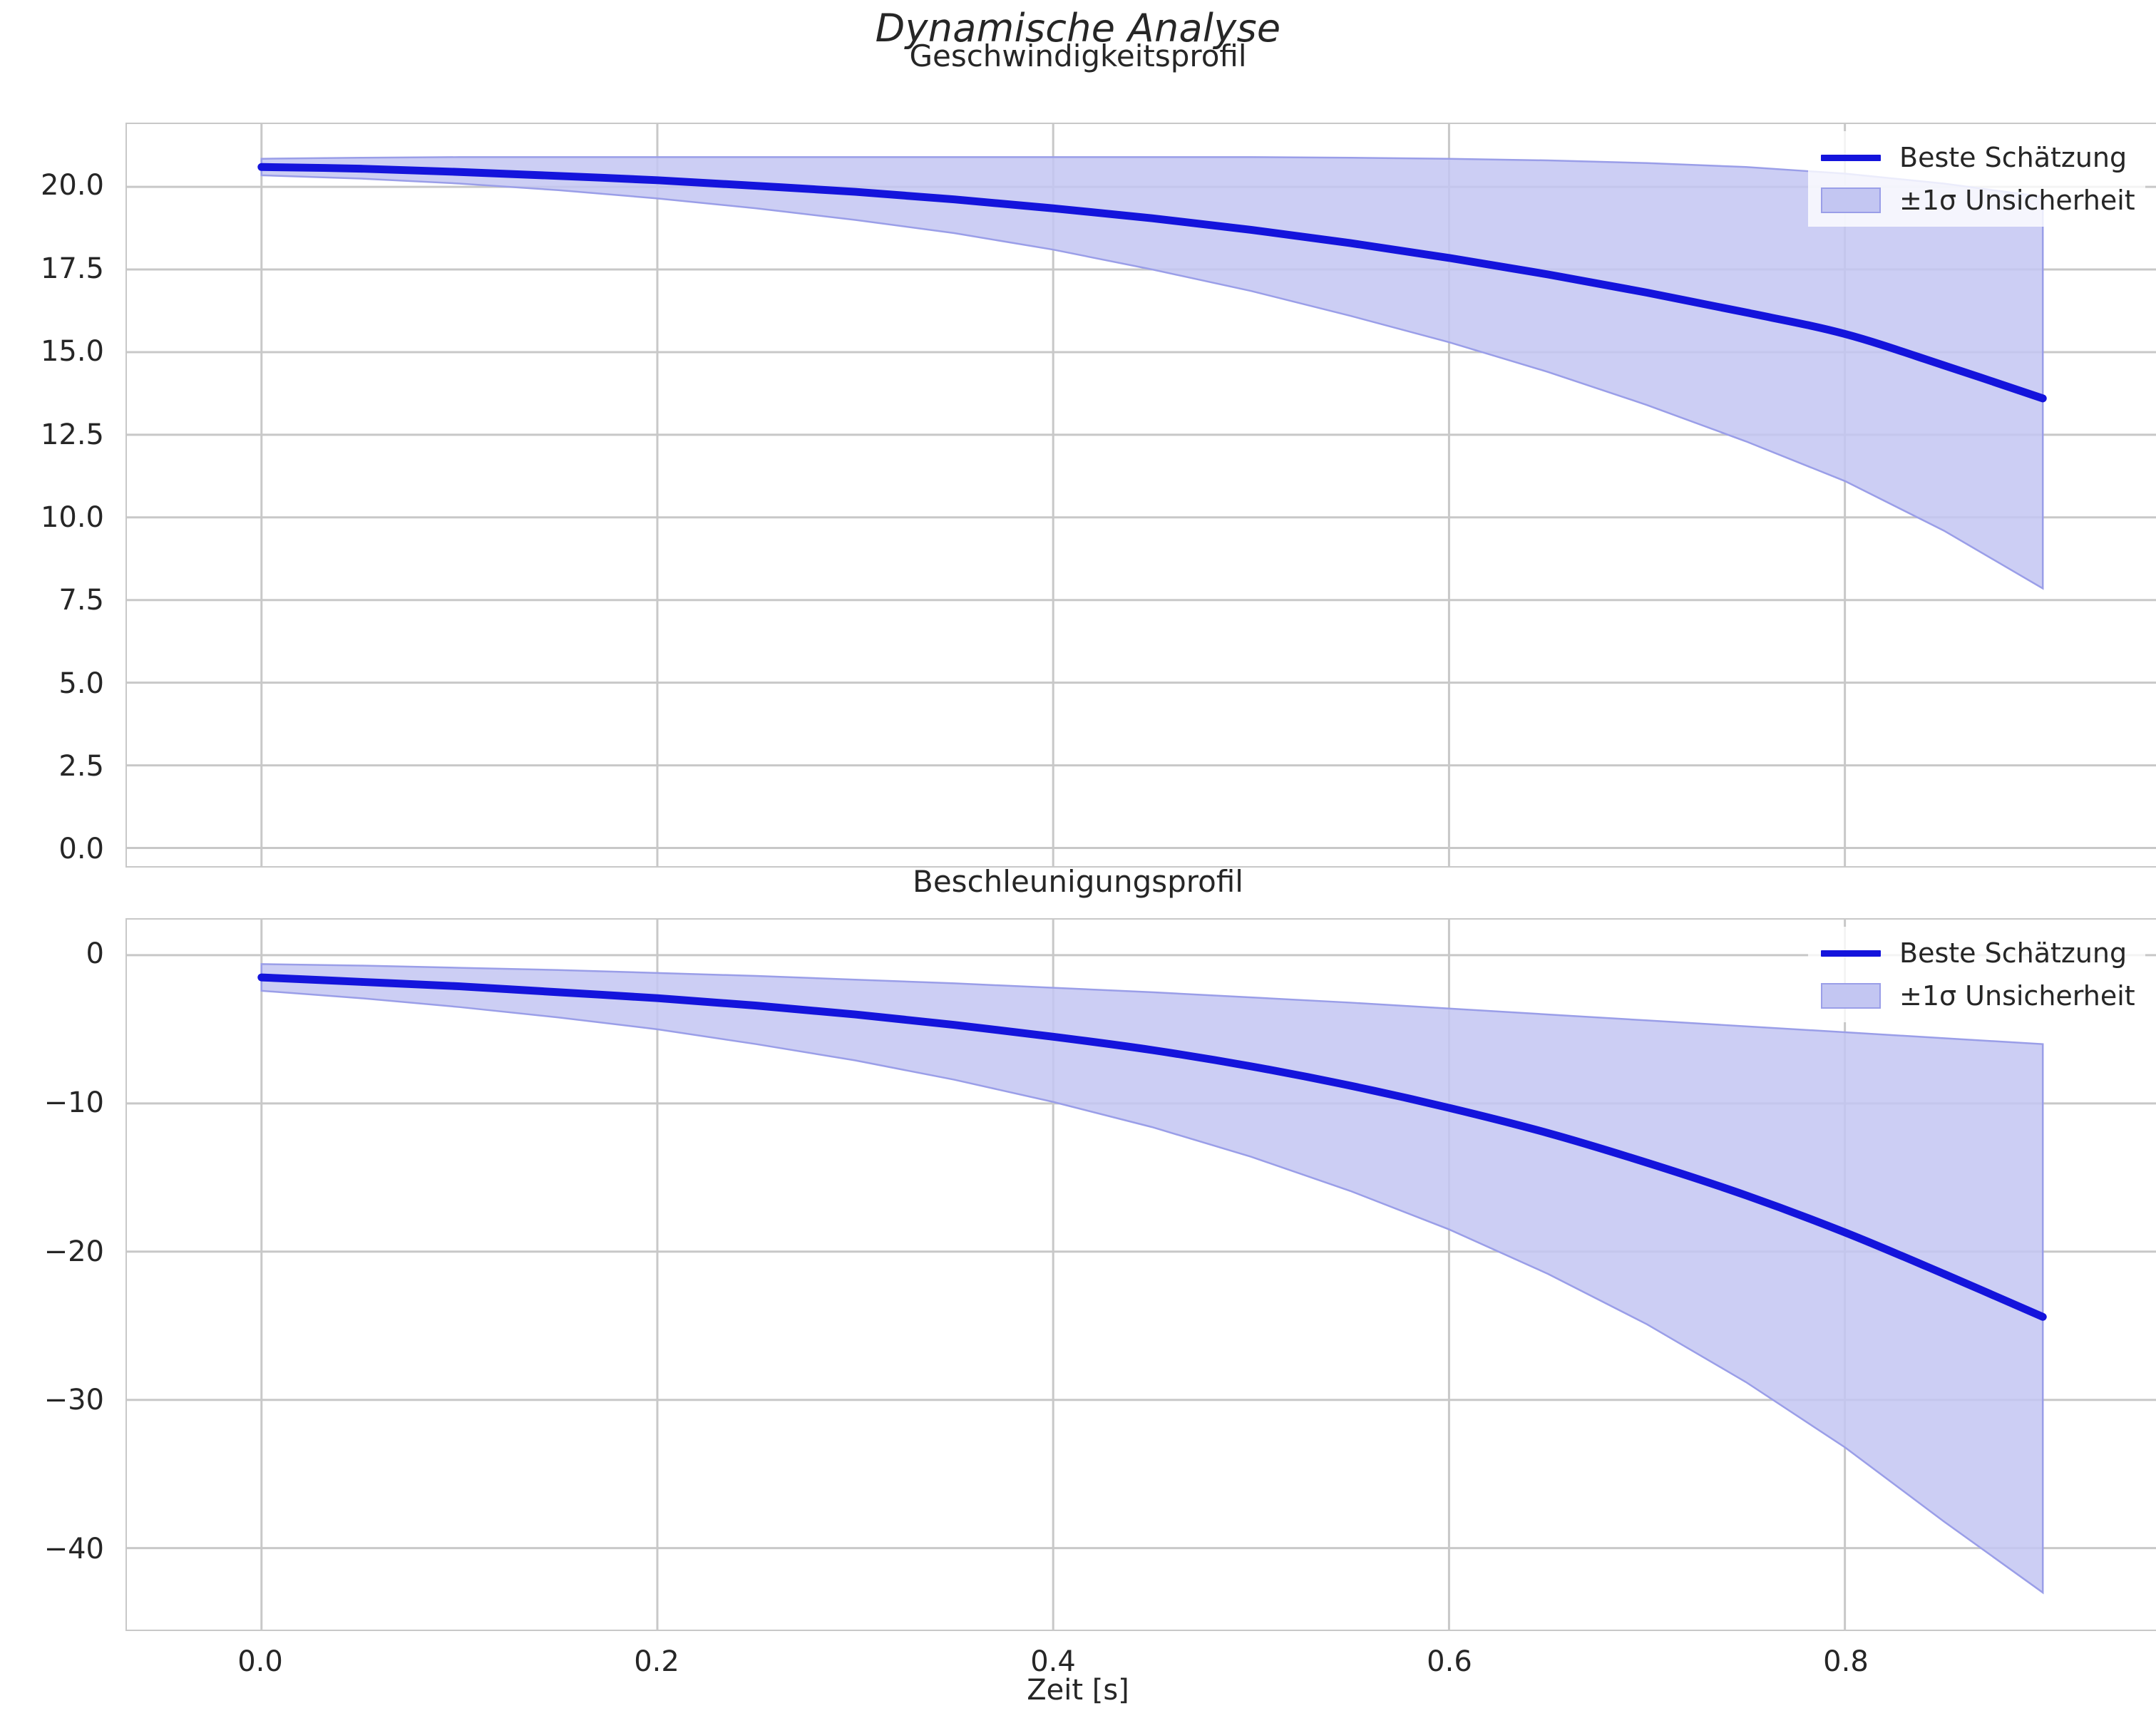 The height and width of the screenshot is (1728, 2156). What do you see at coordinates (81, 683) in the screenshot?
I see `velocity-ytick-label: 5.0` at bounding box center [81, 683].